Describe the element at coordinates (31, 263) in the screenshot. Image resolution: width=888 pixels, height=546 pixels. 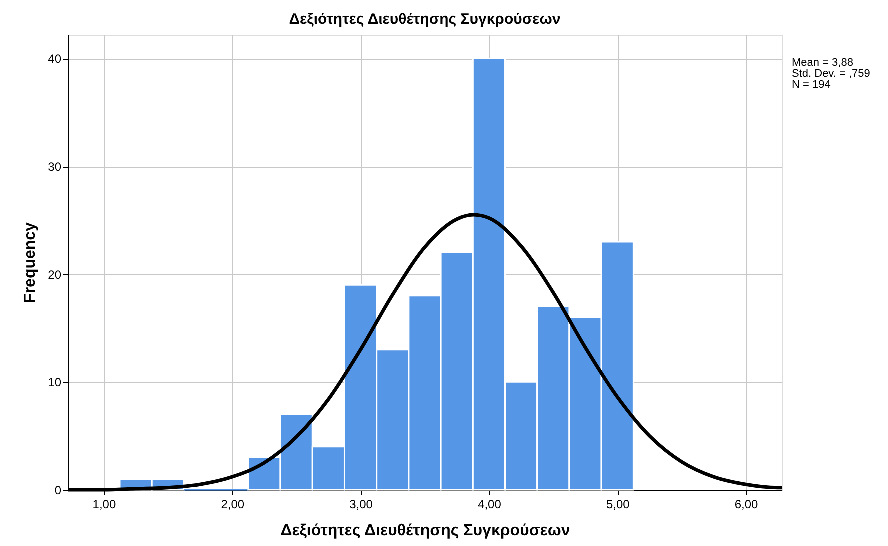
I see `y-axis-title: Frequency` at that location.